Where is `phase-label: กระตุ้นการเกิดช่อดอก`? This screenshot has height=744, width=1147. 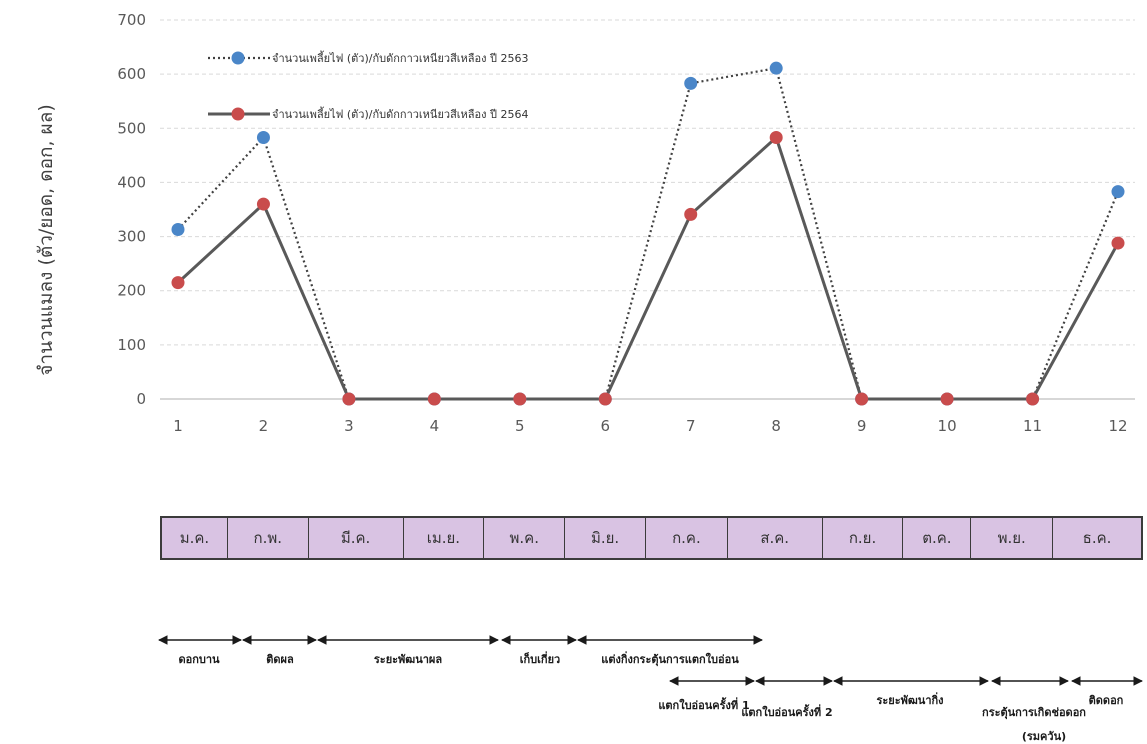
phase-label: กระตุ้นการเกิดช่อดอก is located at coordinates (1034, 713).